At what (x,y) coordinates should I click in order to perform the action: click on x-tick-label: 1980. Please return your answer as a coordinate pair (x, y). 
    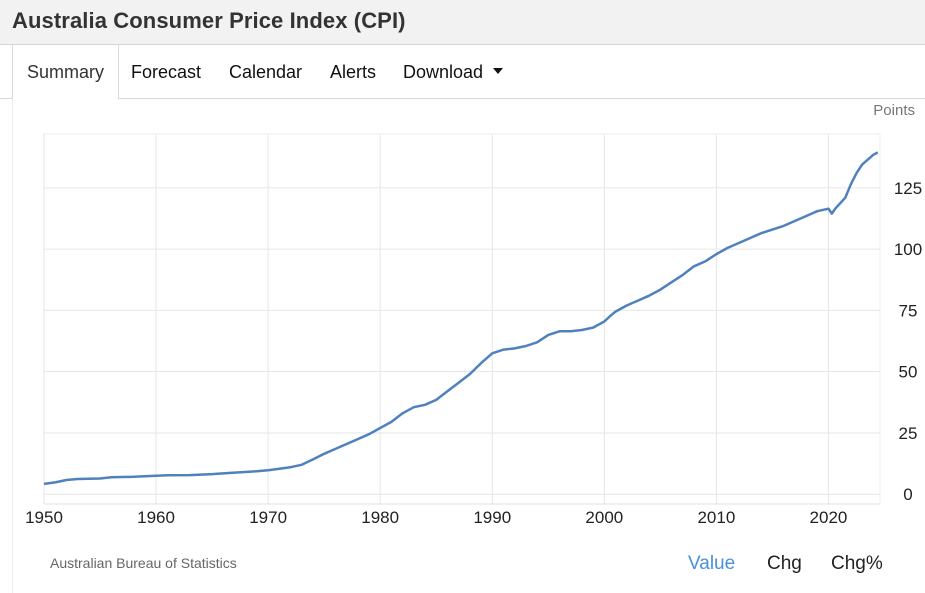
    Looking at the image, I should click on (380, 517).